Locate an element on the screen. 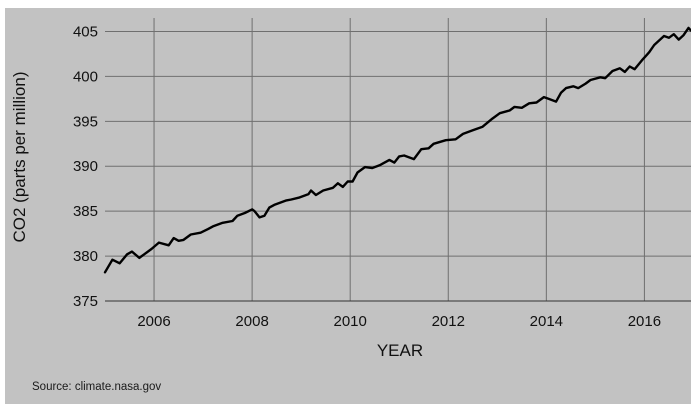 This screenshot has height=410, width=692. y-tick-labels: 375 380 385 390 395 400 405 is located at coordinates (85, 166).